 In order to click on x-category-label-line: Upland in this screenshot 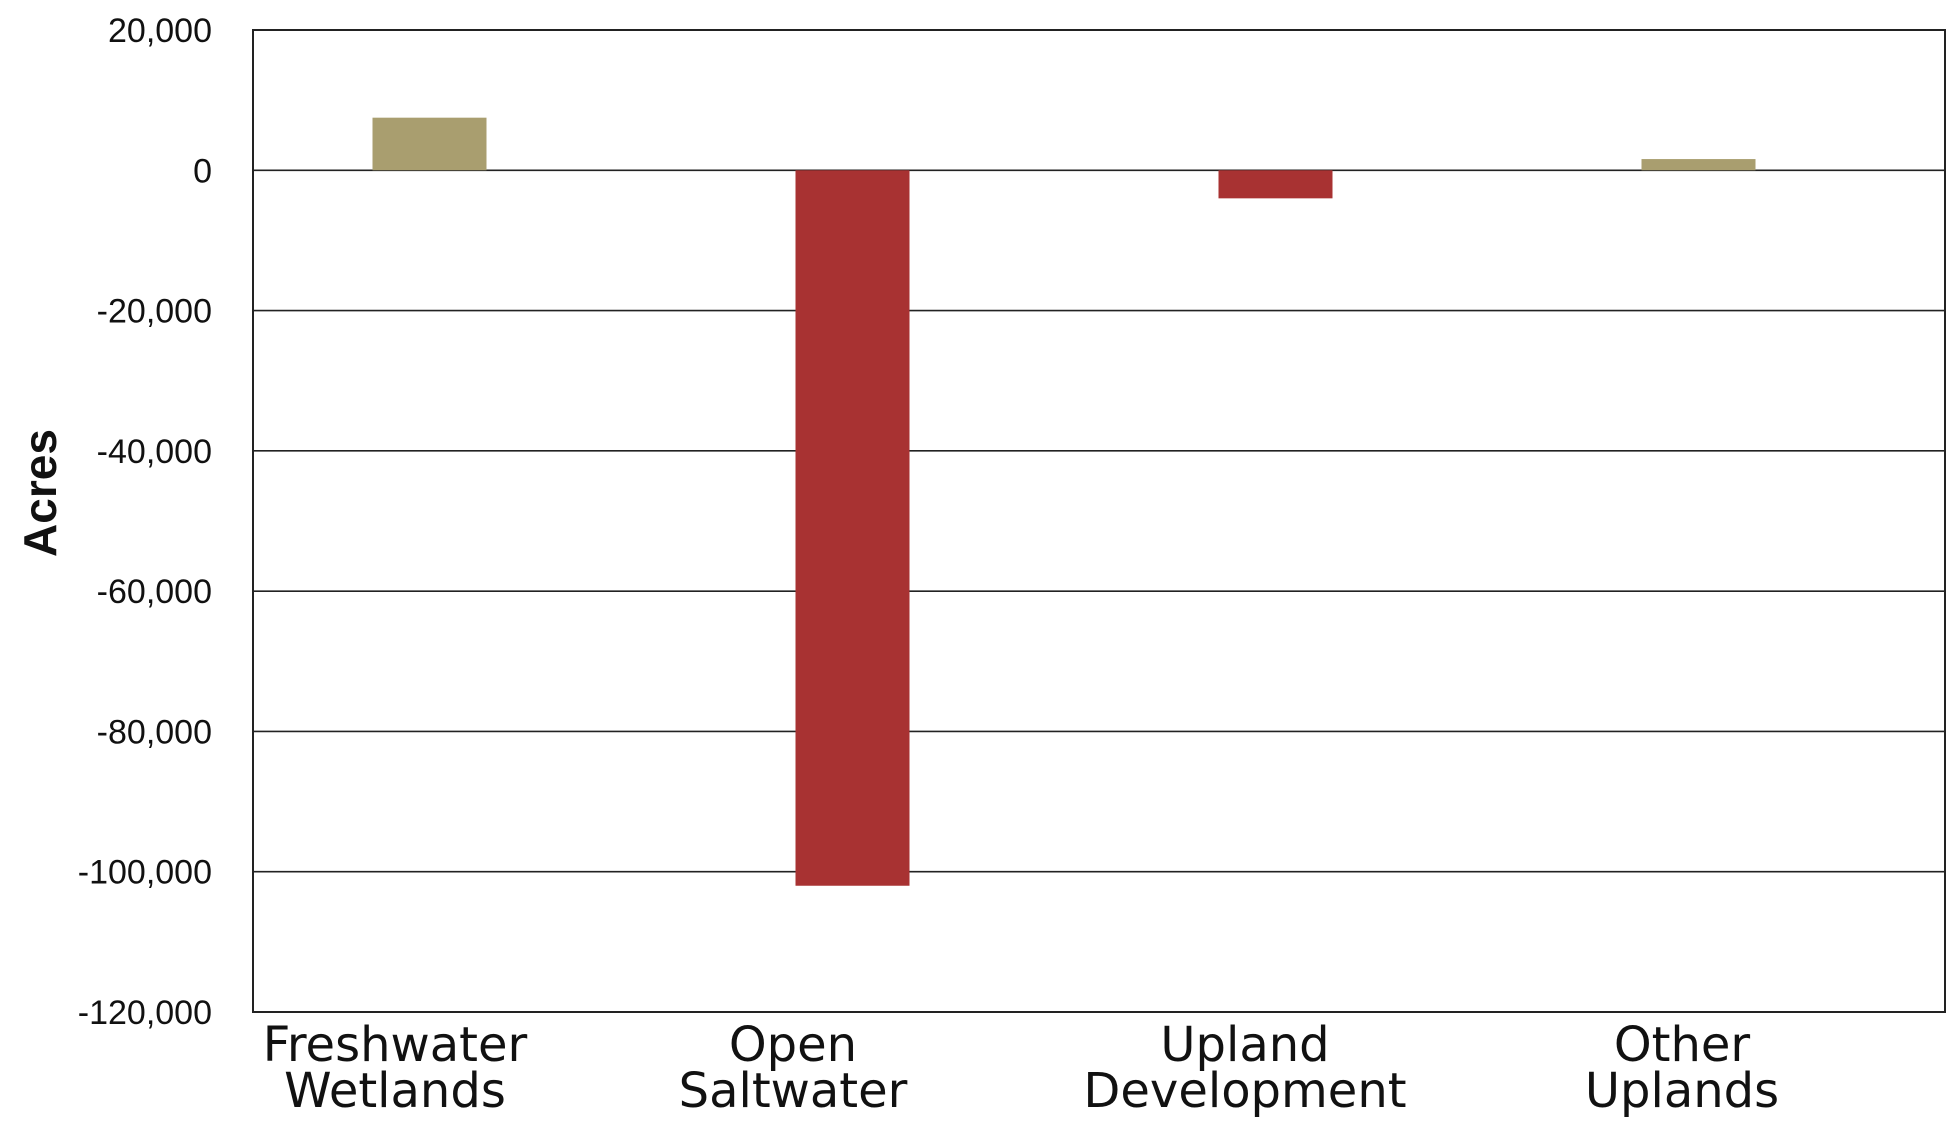, I will do `click(1244, 1045)`.